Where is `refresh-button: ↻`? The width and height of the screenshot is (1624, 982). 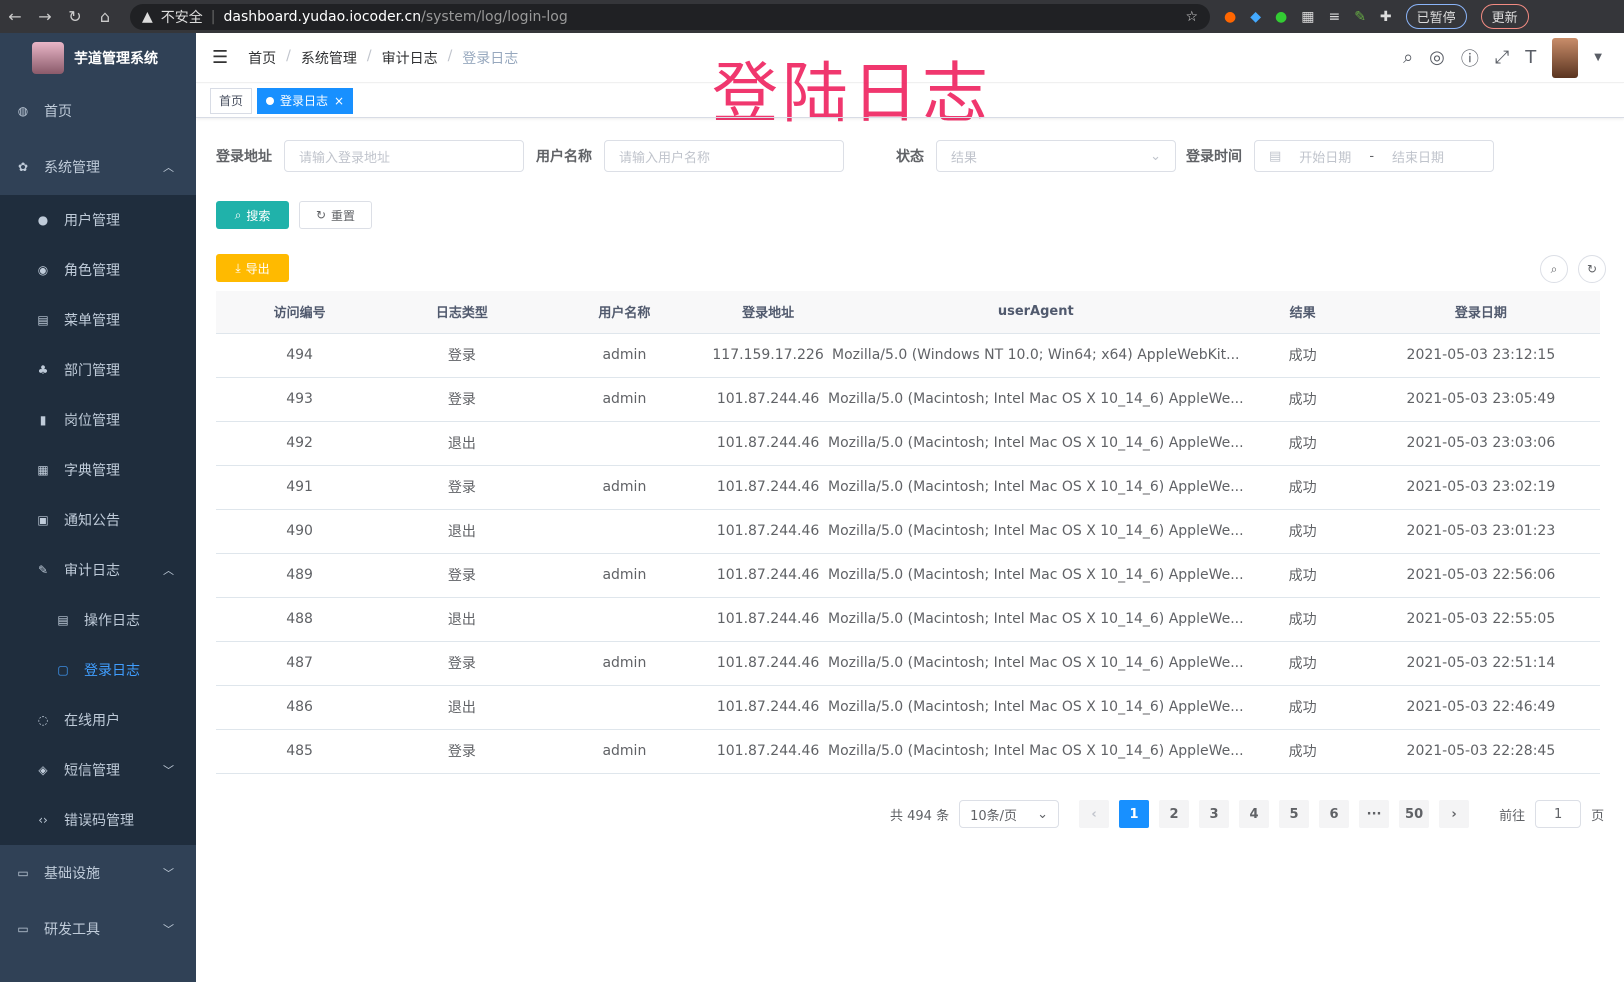
refresh-button: ↻ is located at coordinates (1592, 269).